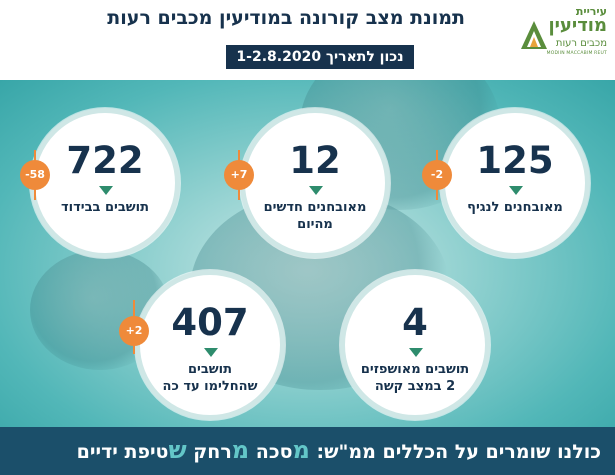 The width and height of the screenshot is (615, 475). I want to click on stat-label: תושבים בבידוד, so click(105, 207).